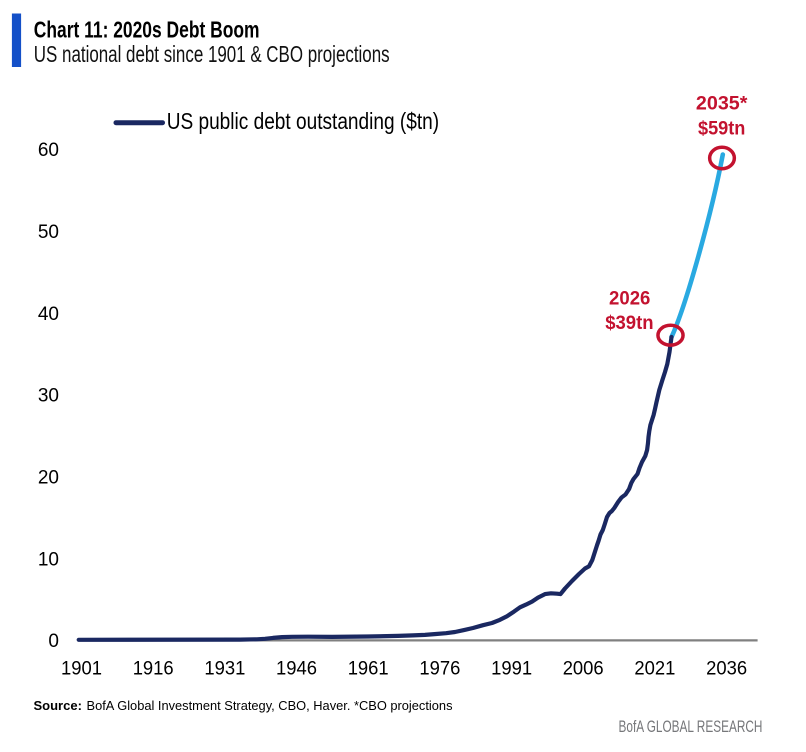 This screenshot has height=752, width=806. What do you see at coordinates (726, 669) in the screenshot?
I see `svg-text: 2036` at bounding box center [726, 669].